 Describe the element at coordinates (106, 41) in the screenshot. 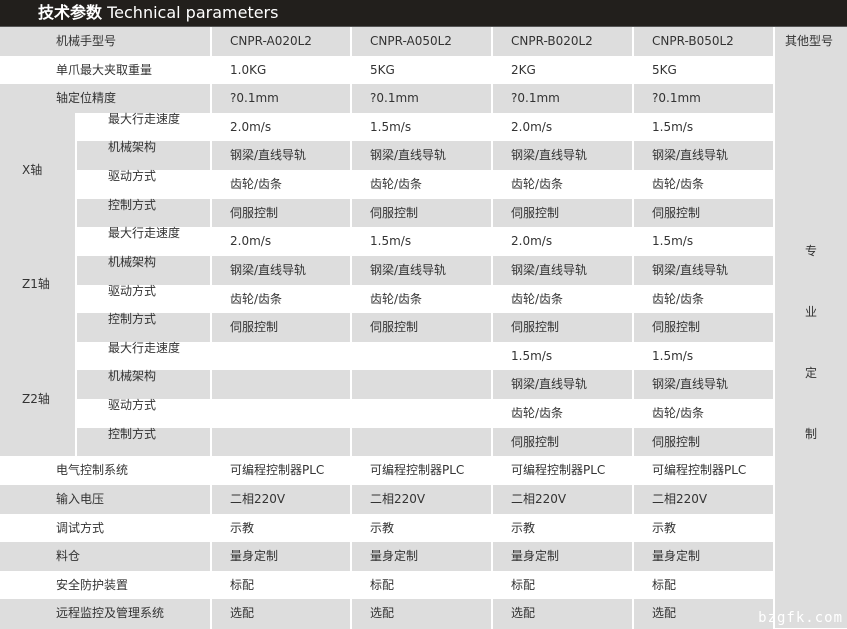

I see `header-label: 机械手型号` at that location.